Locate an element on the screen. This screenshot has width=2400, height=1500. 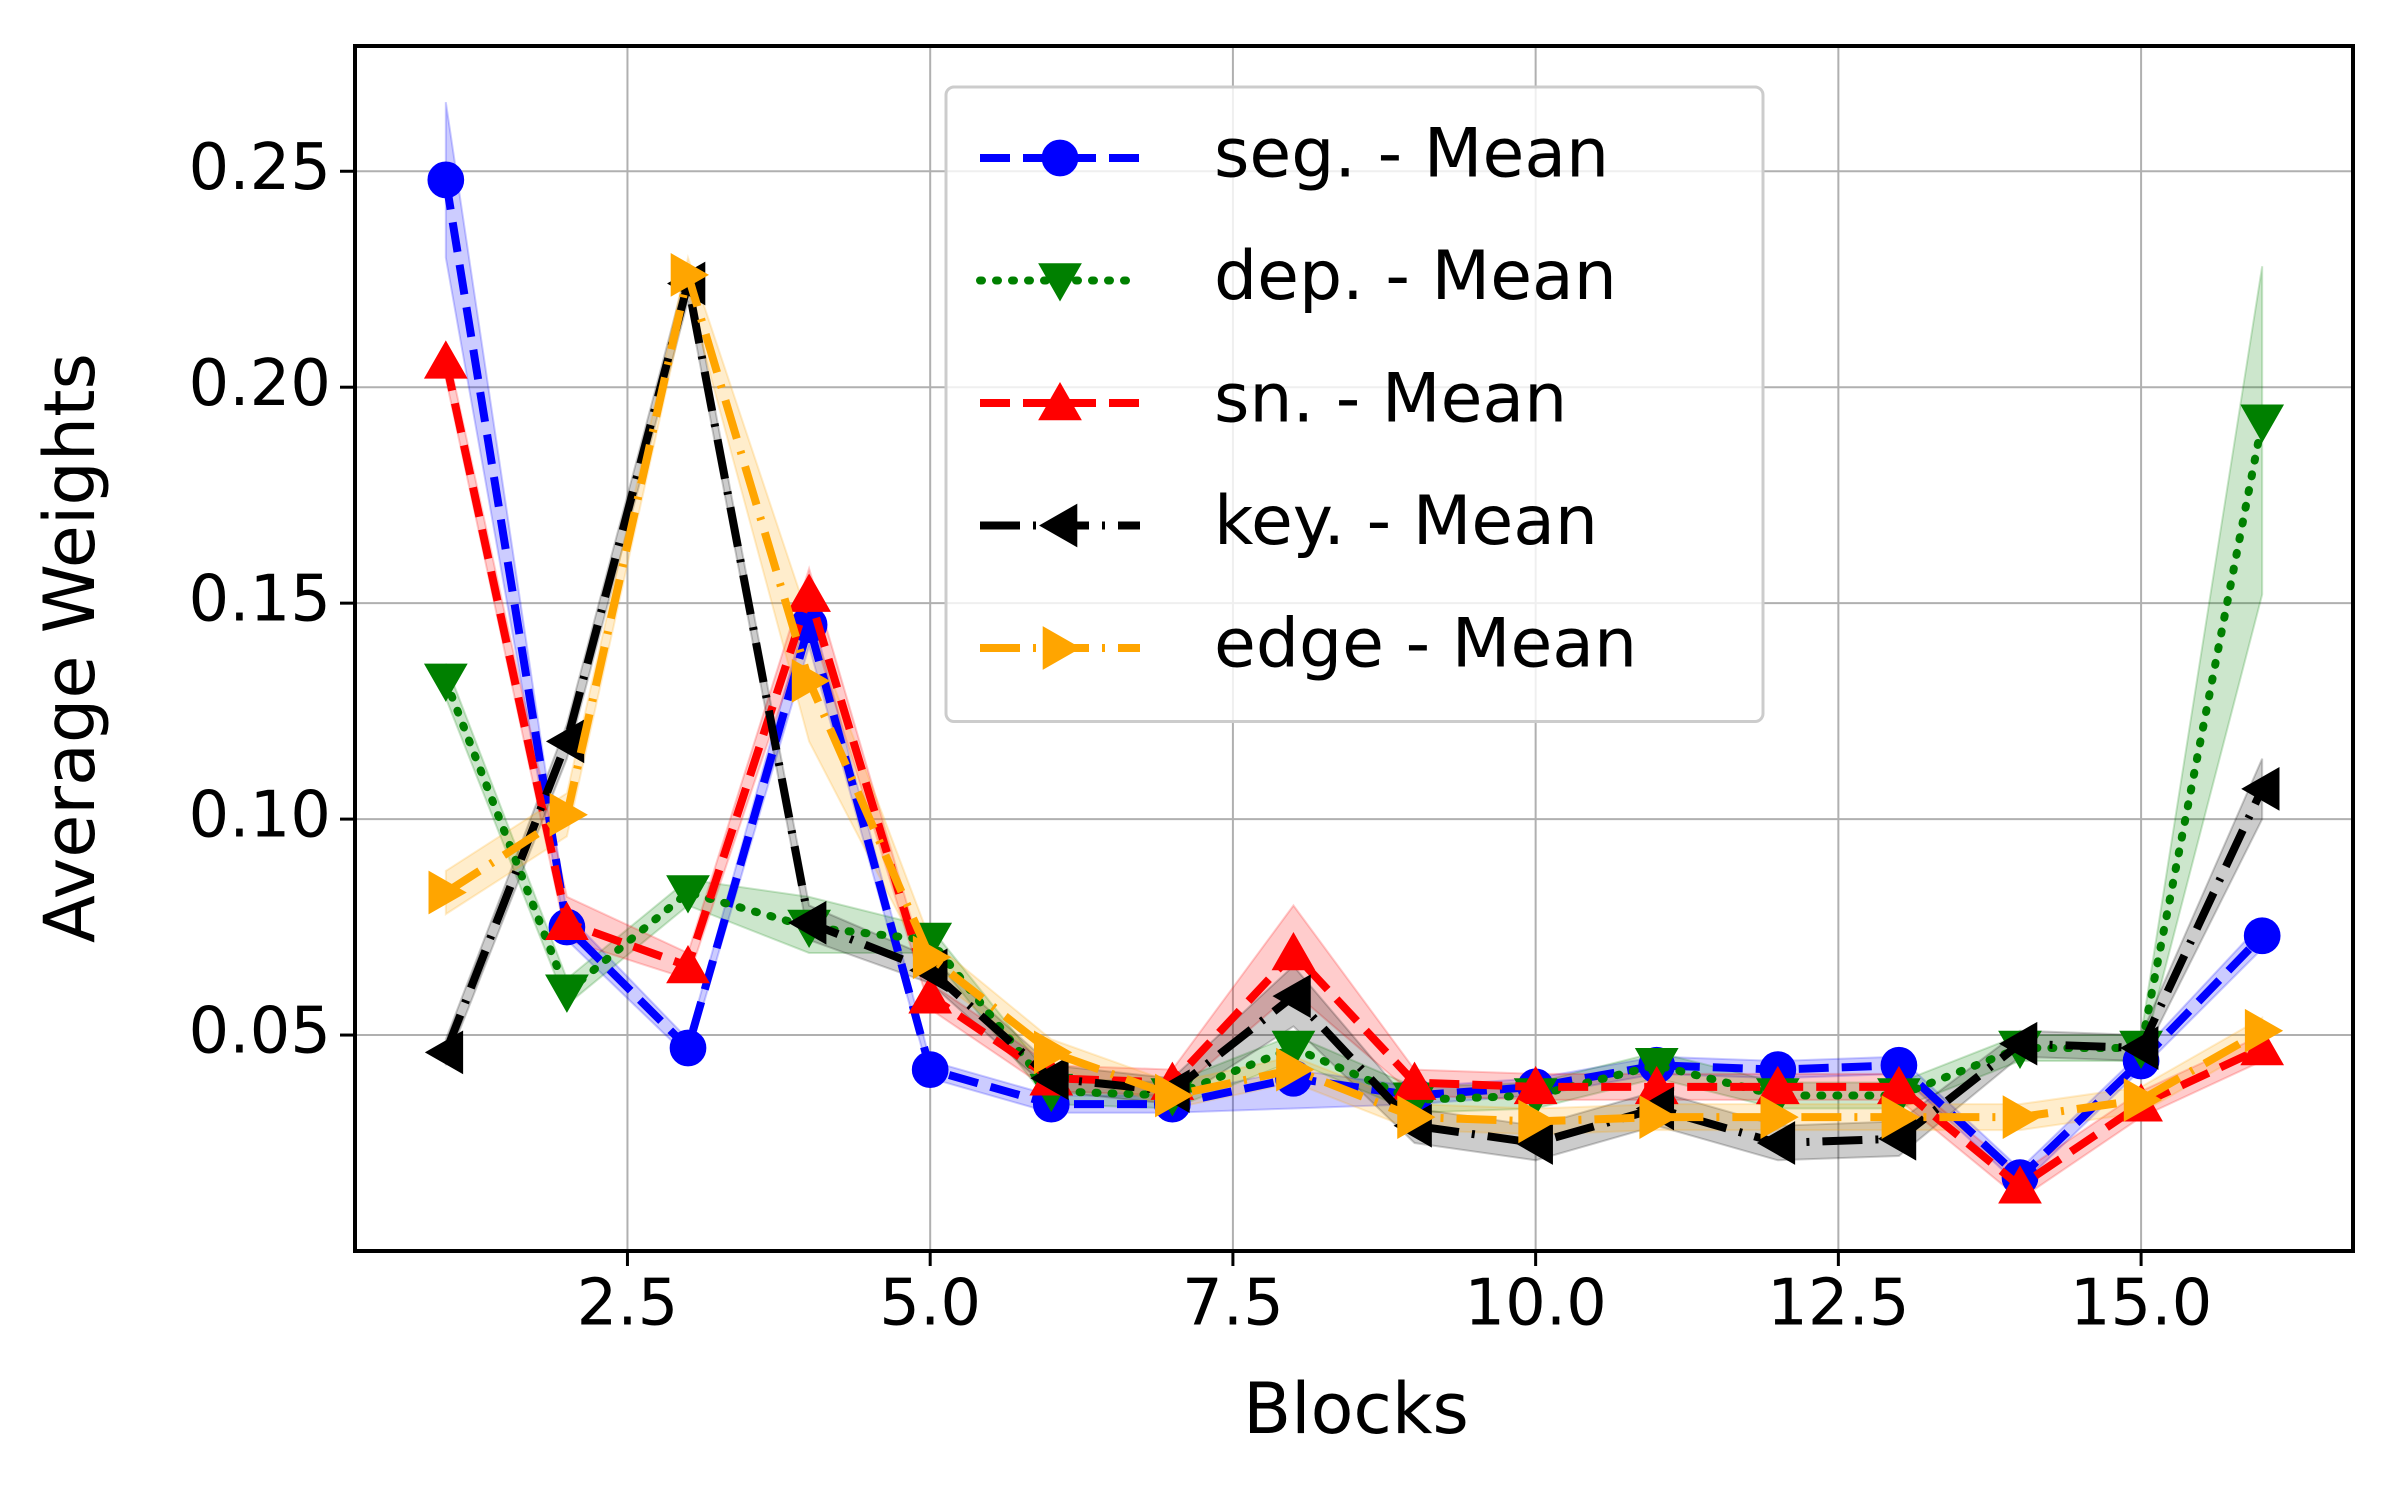
legend-box is located at coordinates (1354, 404).